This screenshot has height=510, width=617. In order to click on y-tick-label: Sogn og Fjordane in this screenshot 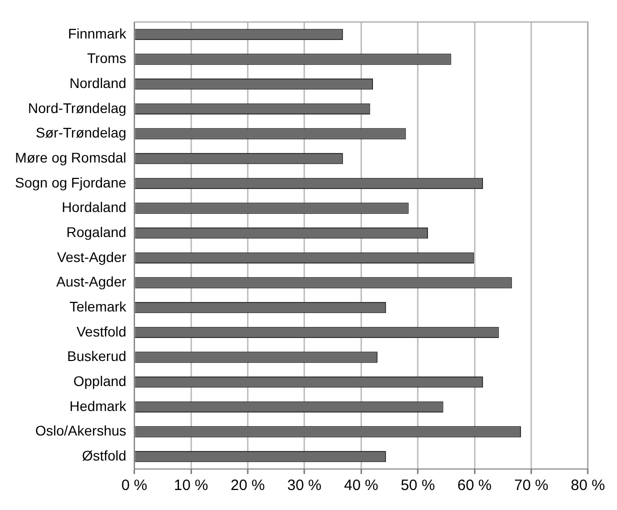, I will do `click(70, 182)`.